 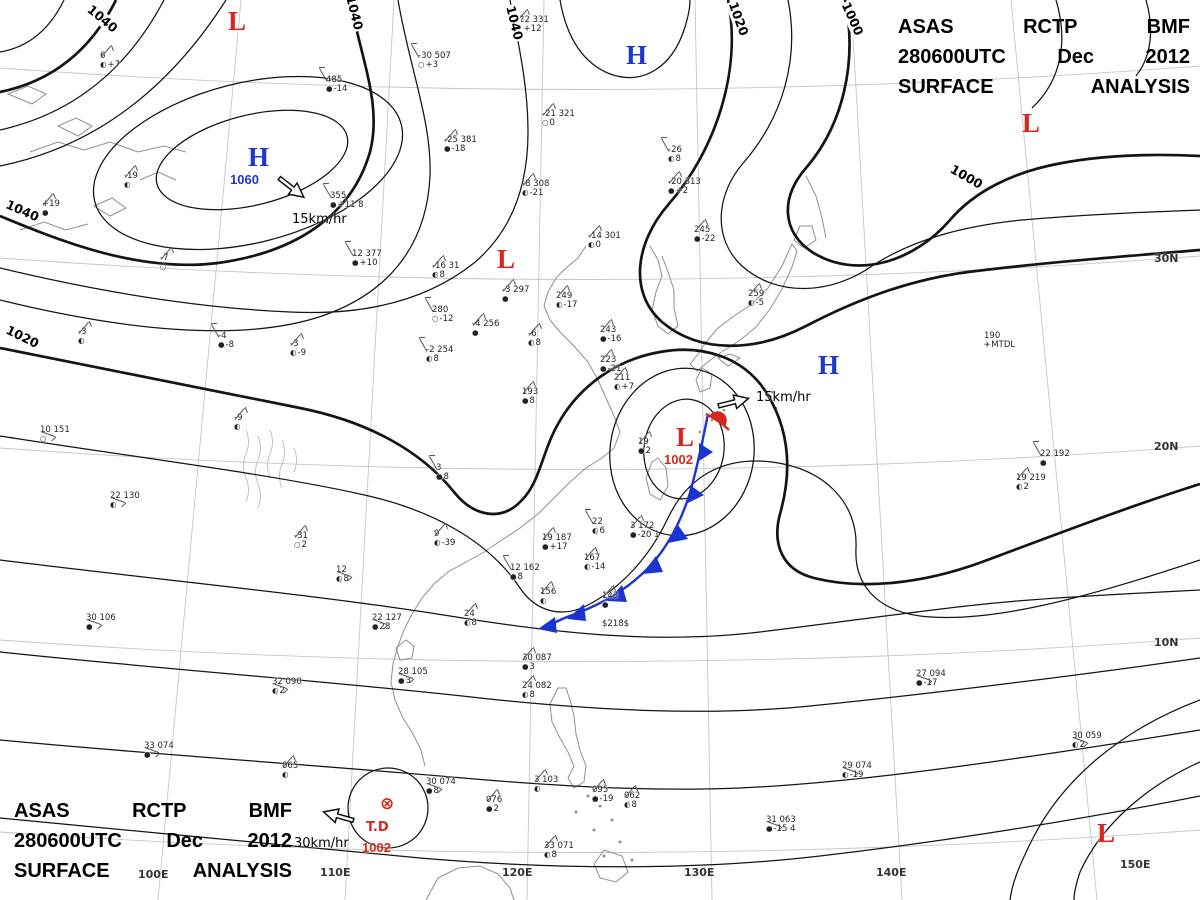 I want to click on station-values: -25 381, so click(x=460, y=140).